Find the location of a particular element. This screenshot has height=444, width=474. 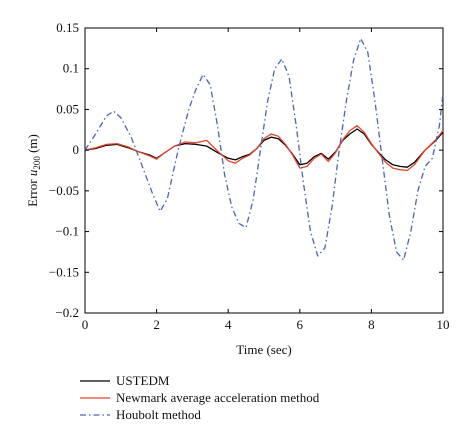

y-tick-label: −0.15 is located at coordinates (64, 271).